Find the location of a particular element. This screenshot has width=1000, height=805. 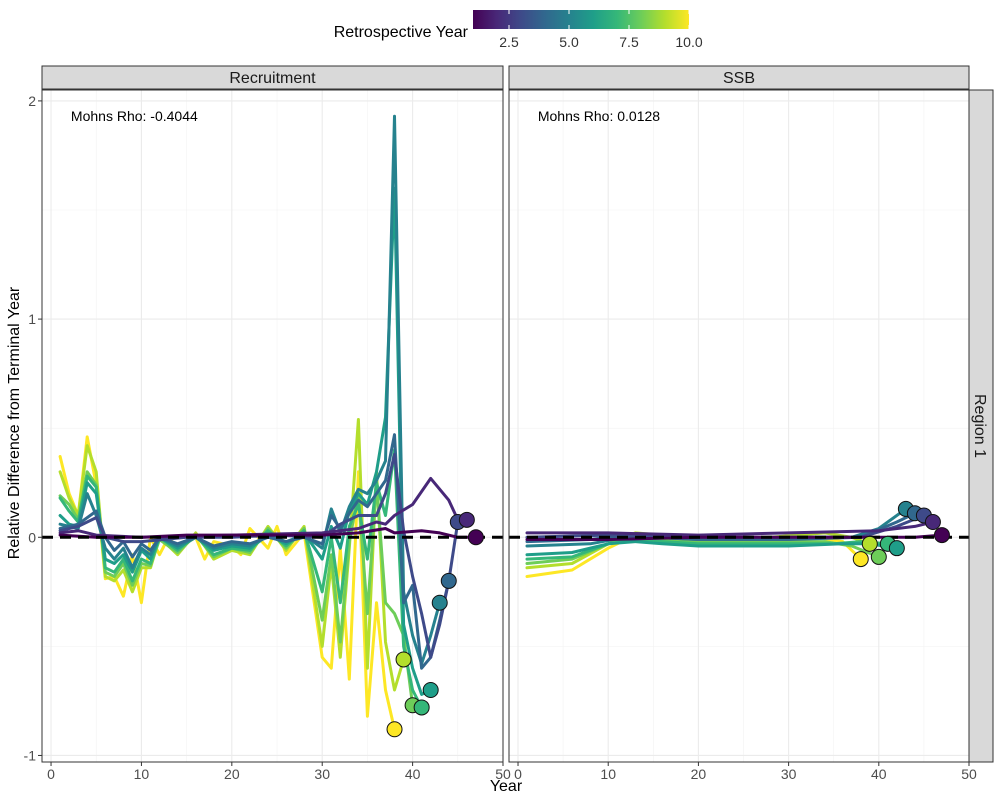

strip-recruitment is located at coordinates (272, 77).